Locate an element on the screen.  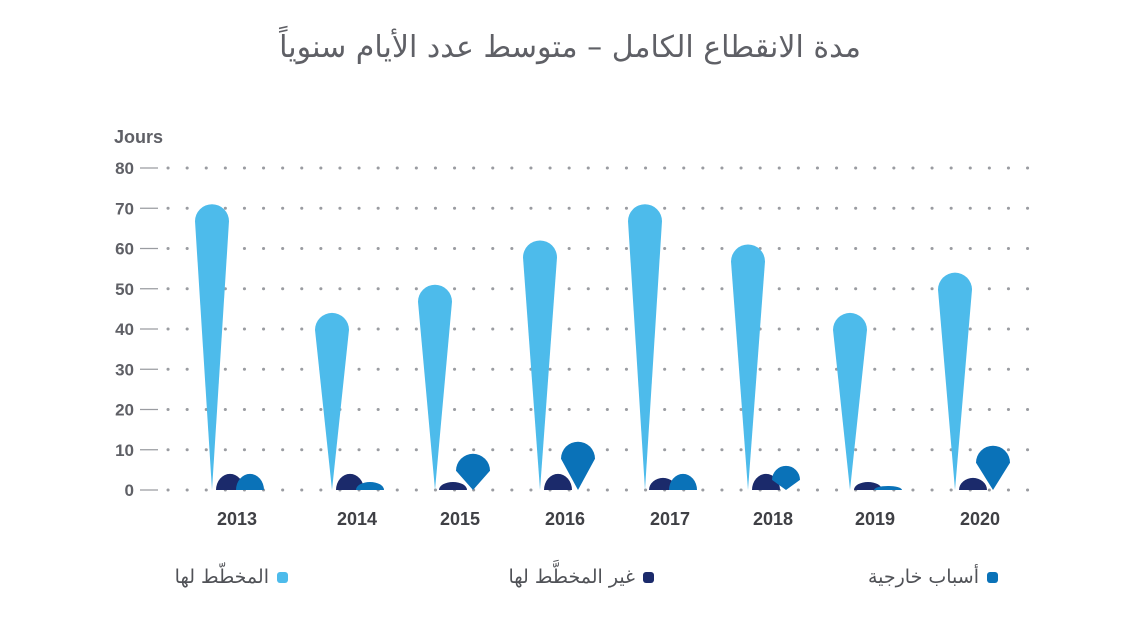
x-axis: 2013 2014 2015 2016 2017 2018 2019 2020 is located at coordinates (608, 519).